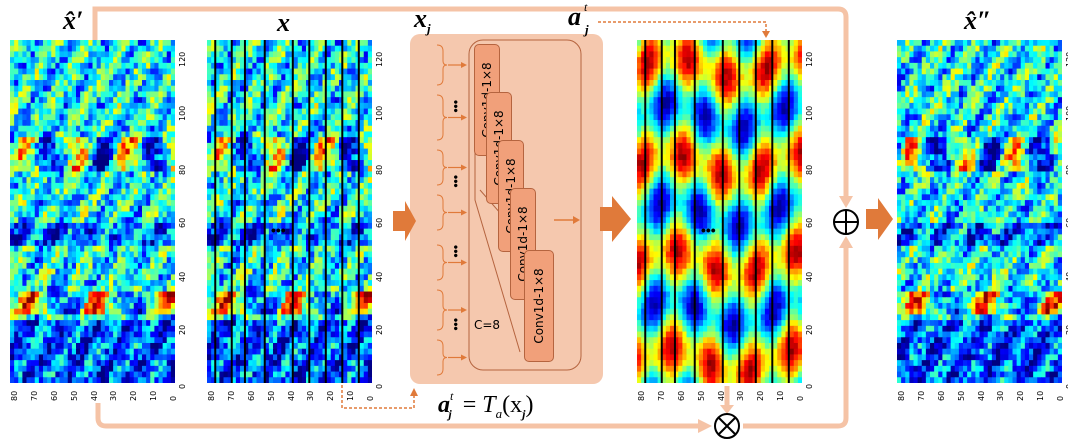 The image size is (1068, 440). Describe the element at coordinates (456, 251) in the screenshot. I see `module-ellipsis-3: •••` at that location.